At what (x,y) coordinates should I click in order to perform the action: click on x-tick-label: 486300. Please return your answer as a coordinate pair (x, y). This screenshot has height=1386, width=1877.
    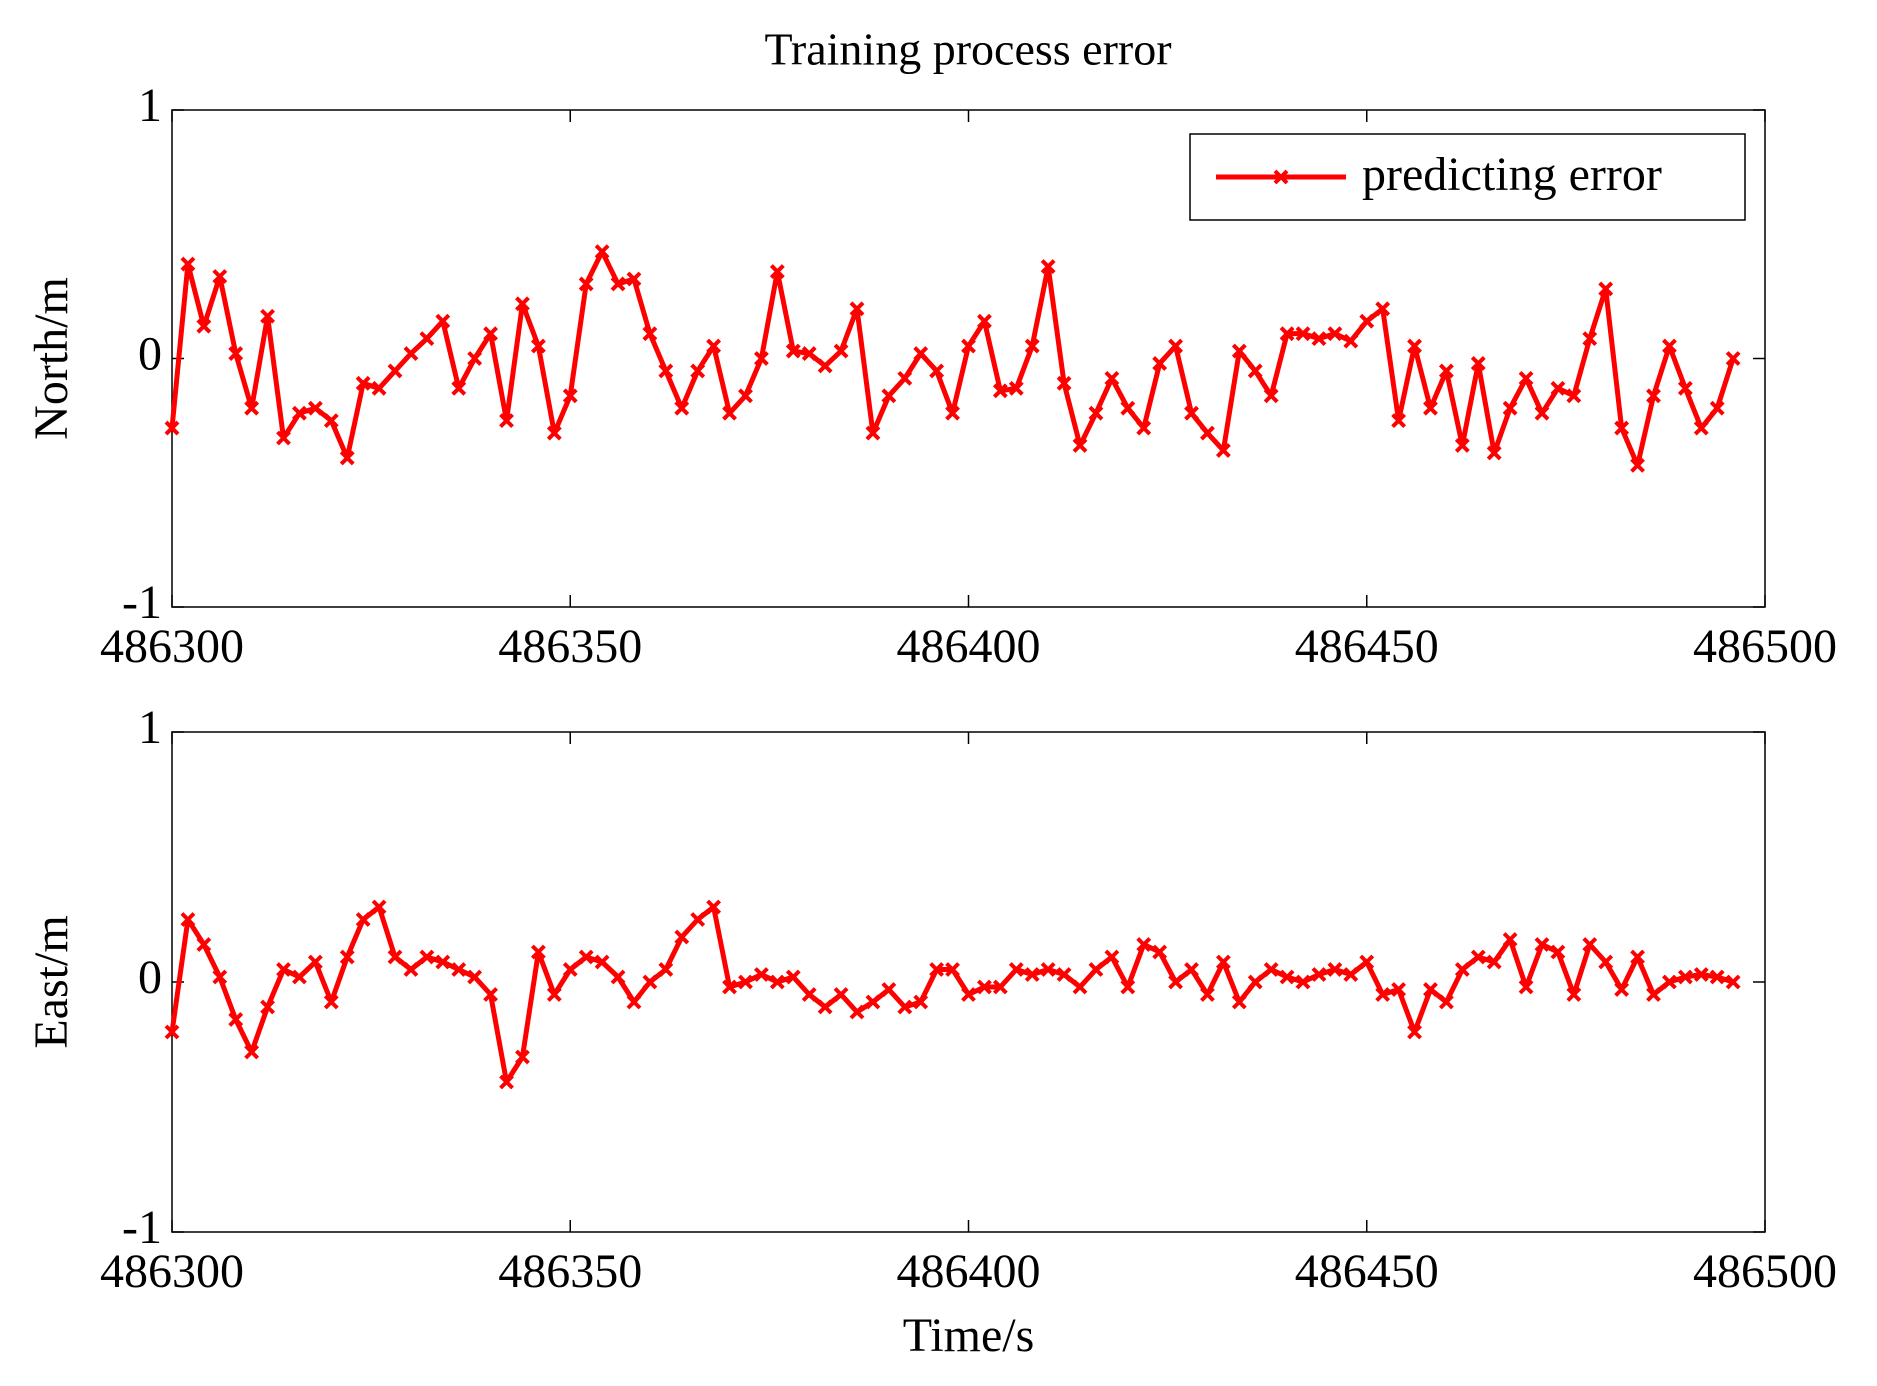
    Looking at the image, I should click on (172, 1271).